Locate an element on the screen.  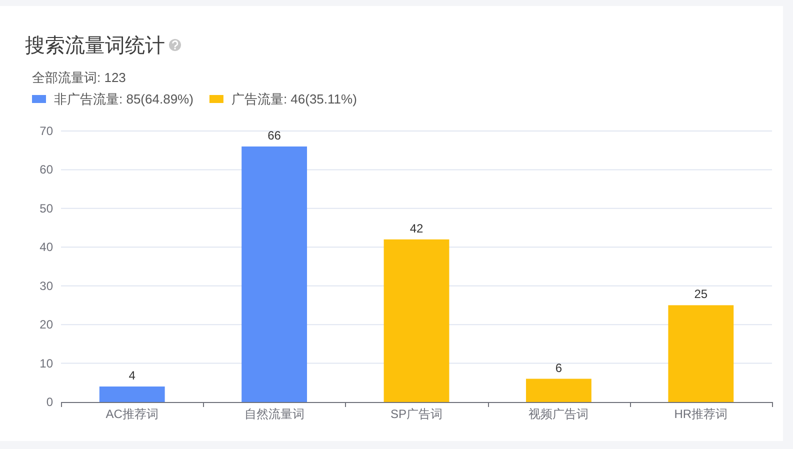
data-label: 6 is located at coordinates (558, 367).